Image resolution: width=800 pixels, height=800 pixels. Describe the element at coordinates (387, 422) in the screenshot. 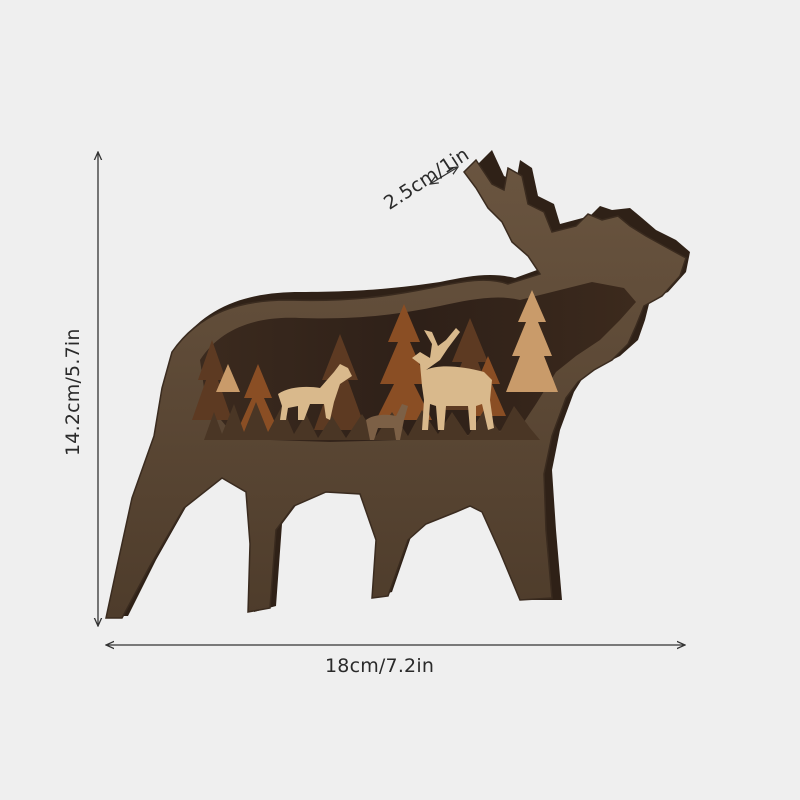

I see `fawn` at that location.